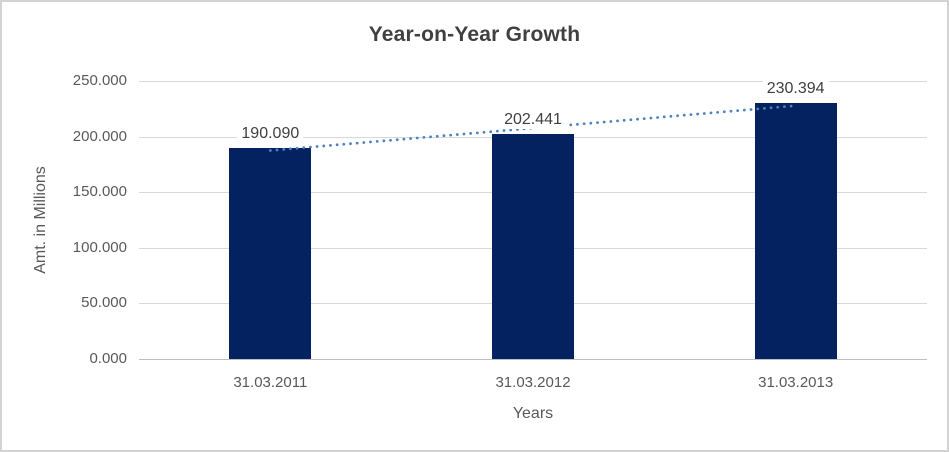 The image size is (949, 452). What do you see at coordinates (795, 230) in the screenshot?
I see `bar-31.03.2013` at bounding box center [795, 230].